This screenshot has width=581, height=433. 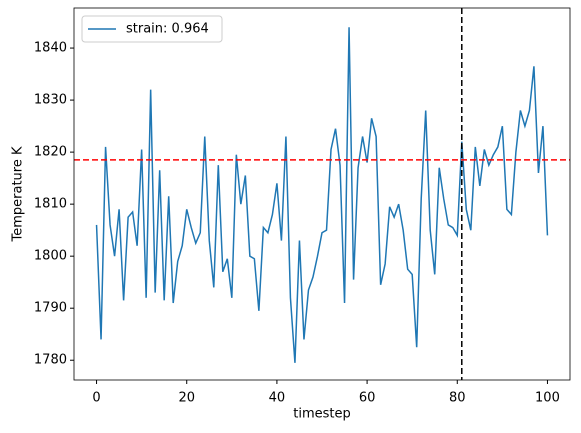 What do you see at coordinates (50, 100) in the screenshot?
I see `y-tick-label: 1830` at bounding box center [50, 100].